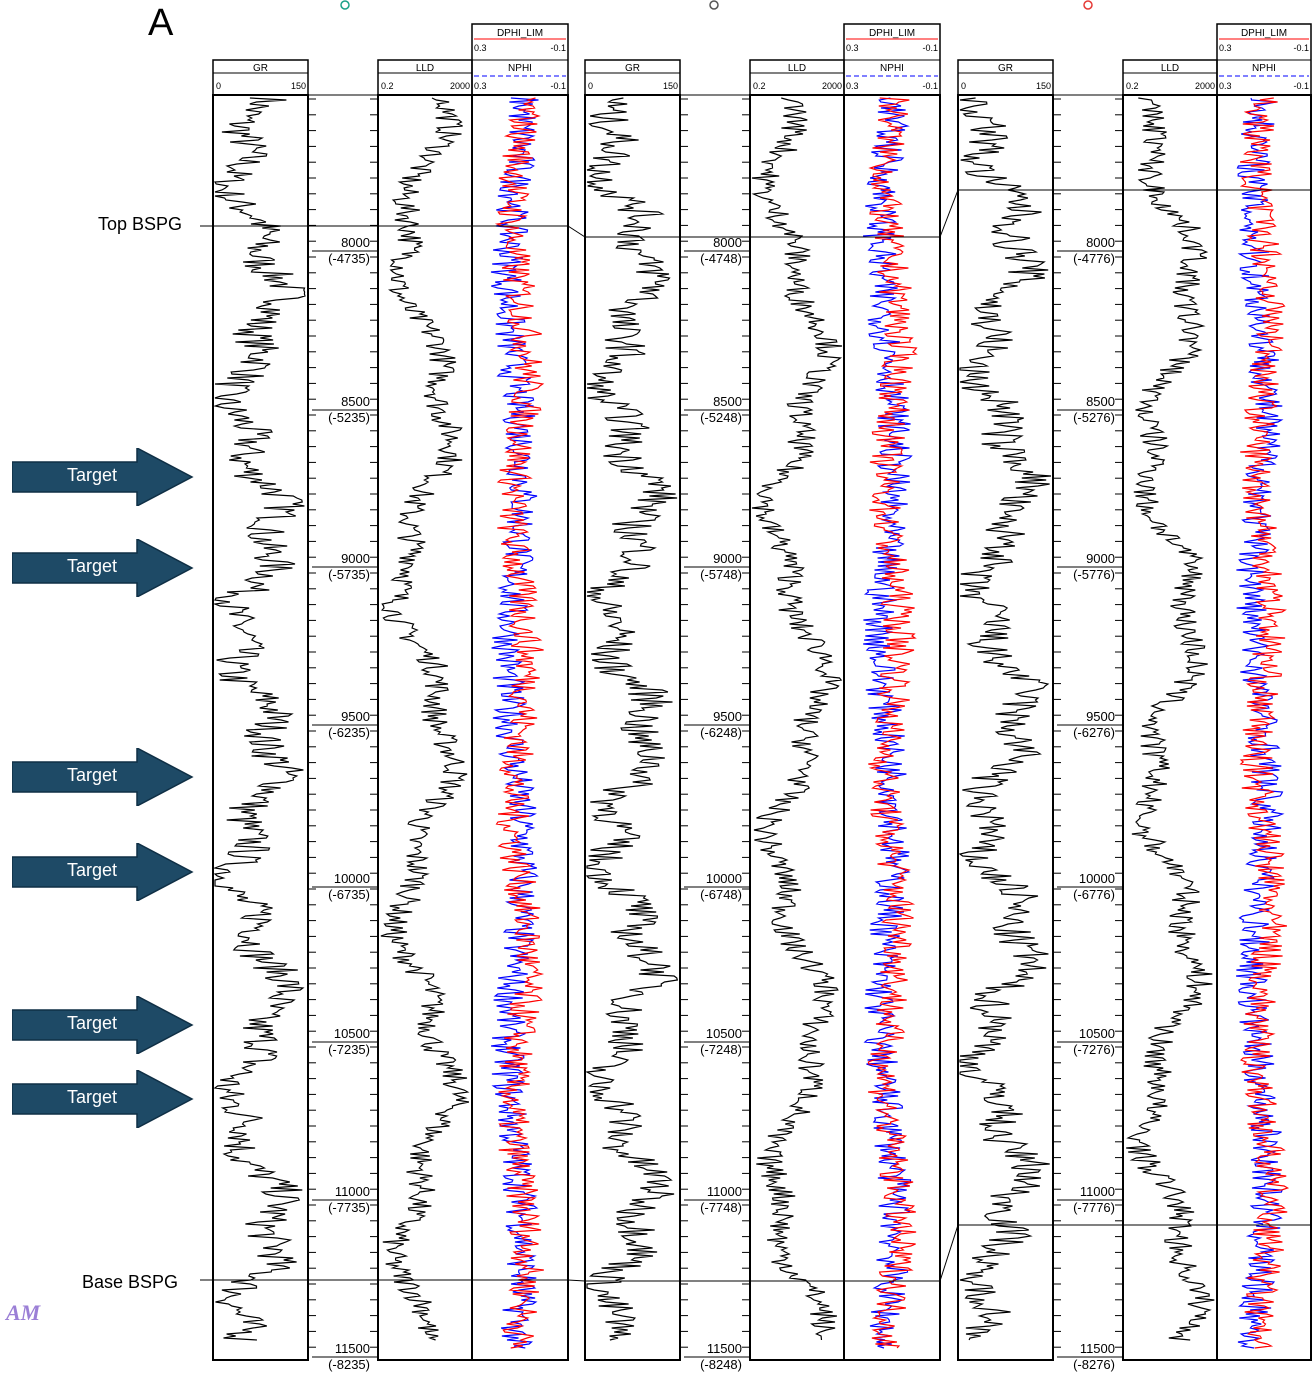  I want to click on tvdss-depth-label: (-5776), so click(1094, 574).